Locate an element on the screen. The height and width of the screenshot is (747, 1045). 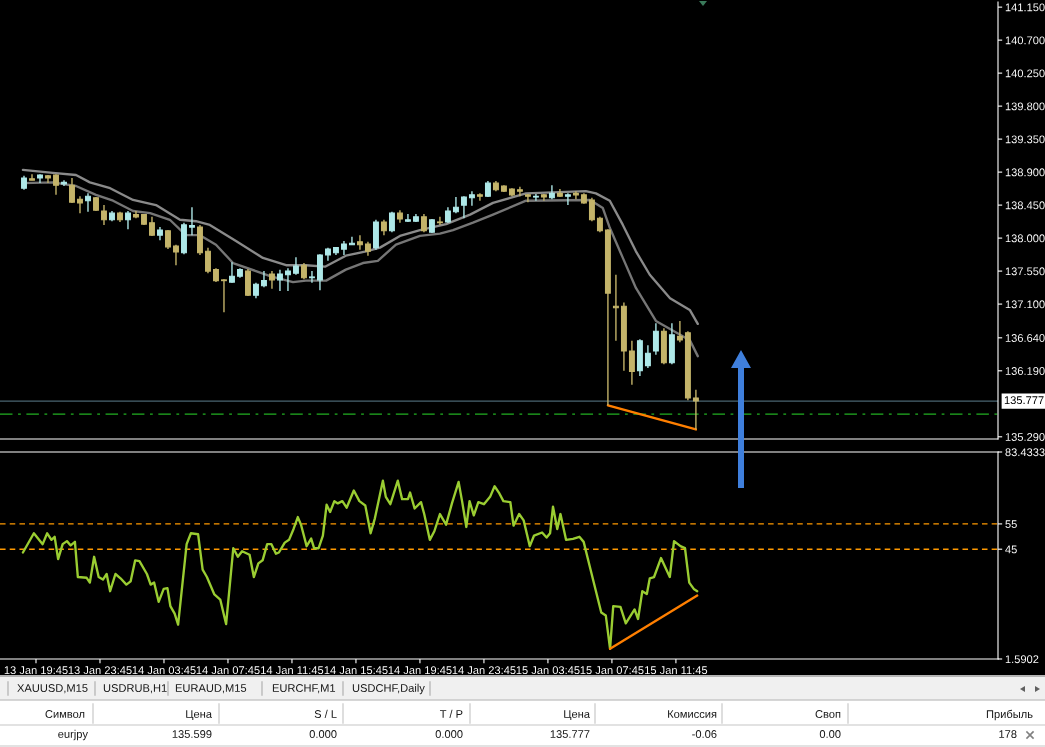
y-tick-label: 135.290 is located at coordinates (1025, 437).